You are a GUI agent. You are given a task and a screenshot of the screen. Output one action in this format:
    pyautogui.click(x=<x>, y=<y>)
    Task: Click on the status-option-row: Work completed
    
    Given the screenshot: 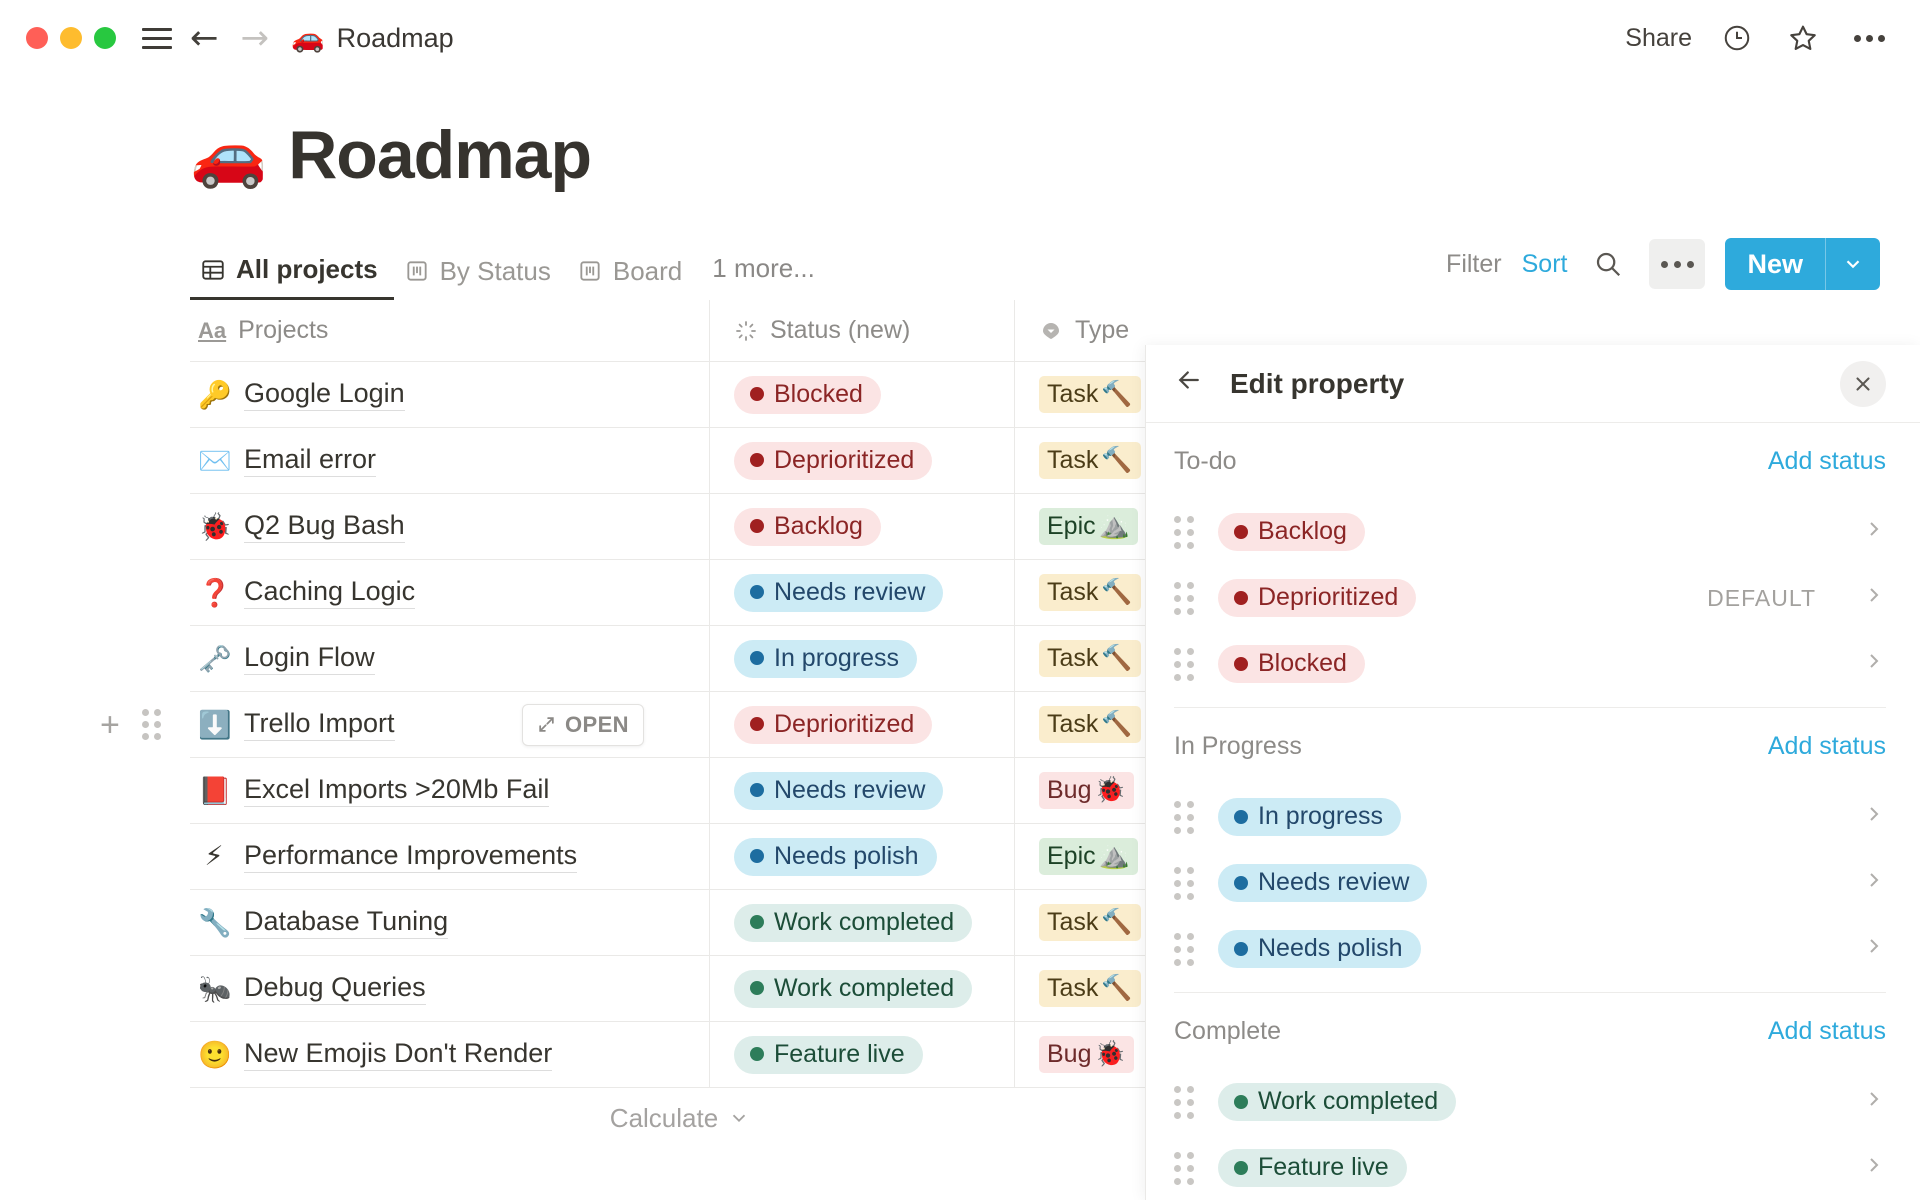 What is the action you would take?
    pyautogui.click(x=1530, y=1102)
    